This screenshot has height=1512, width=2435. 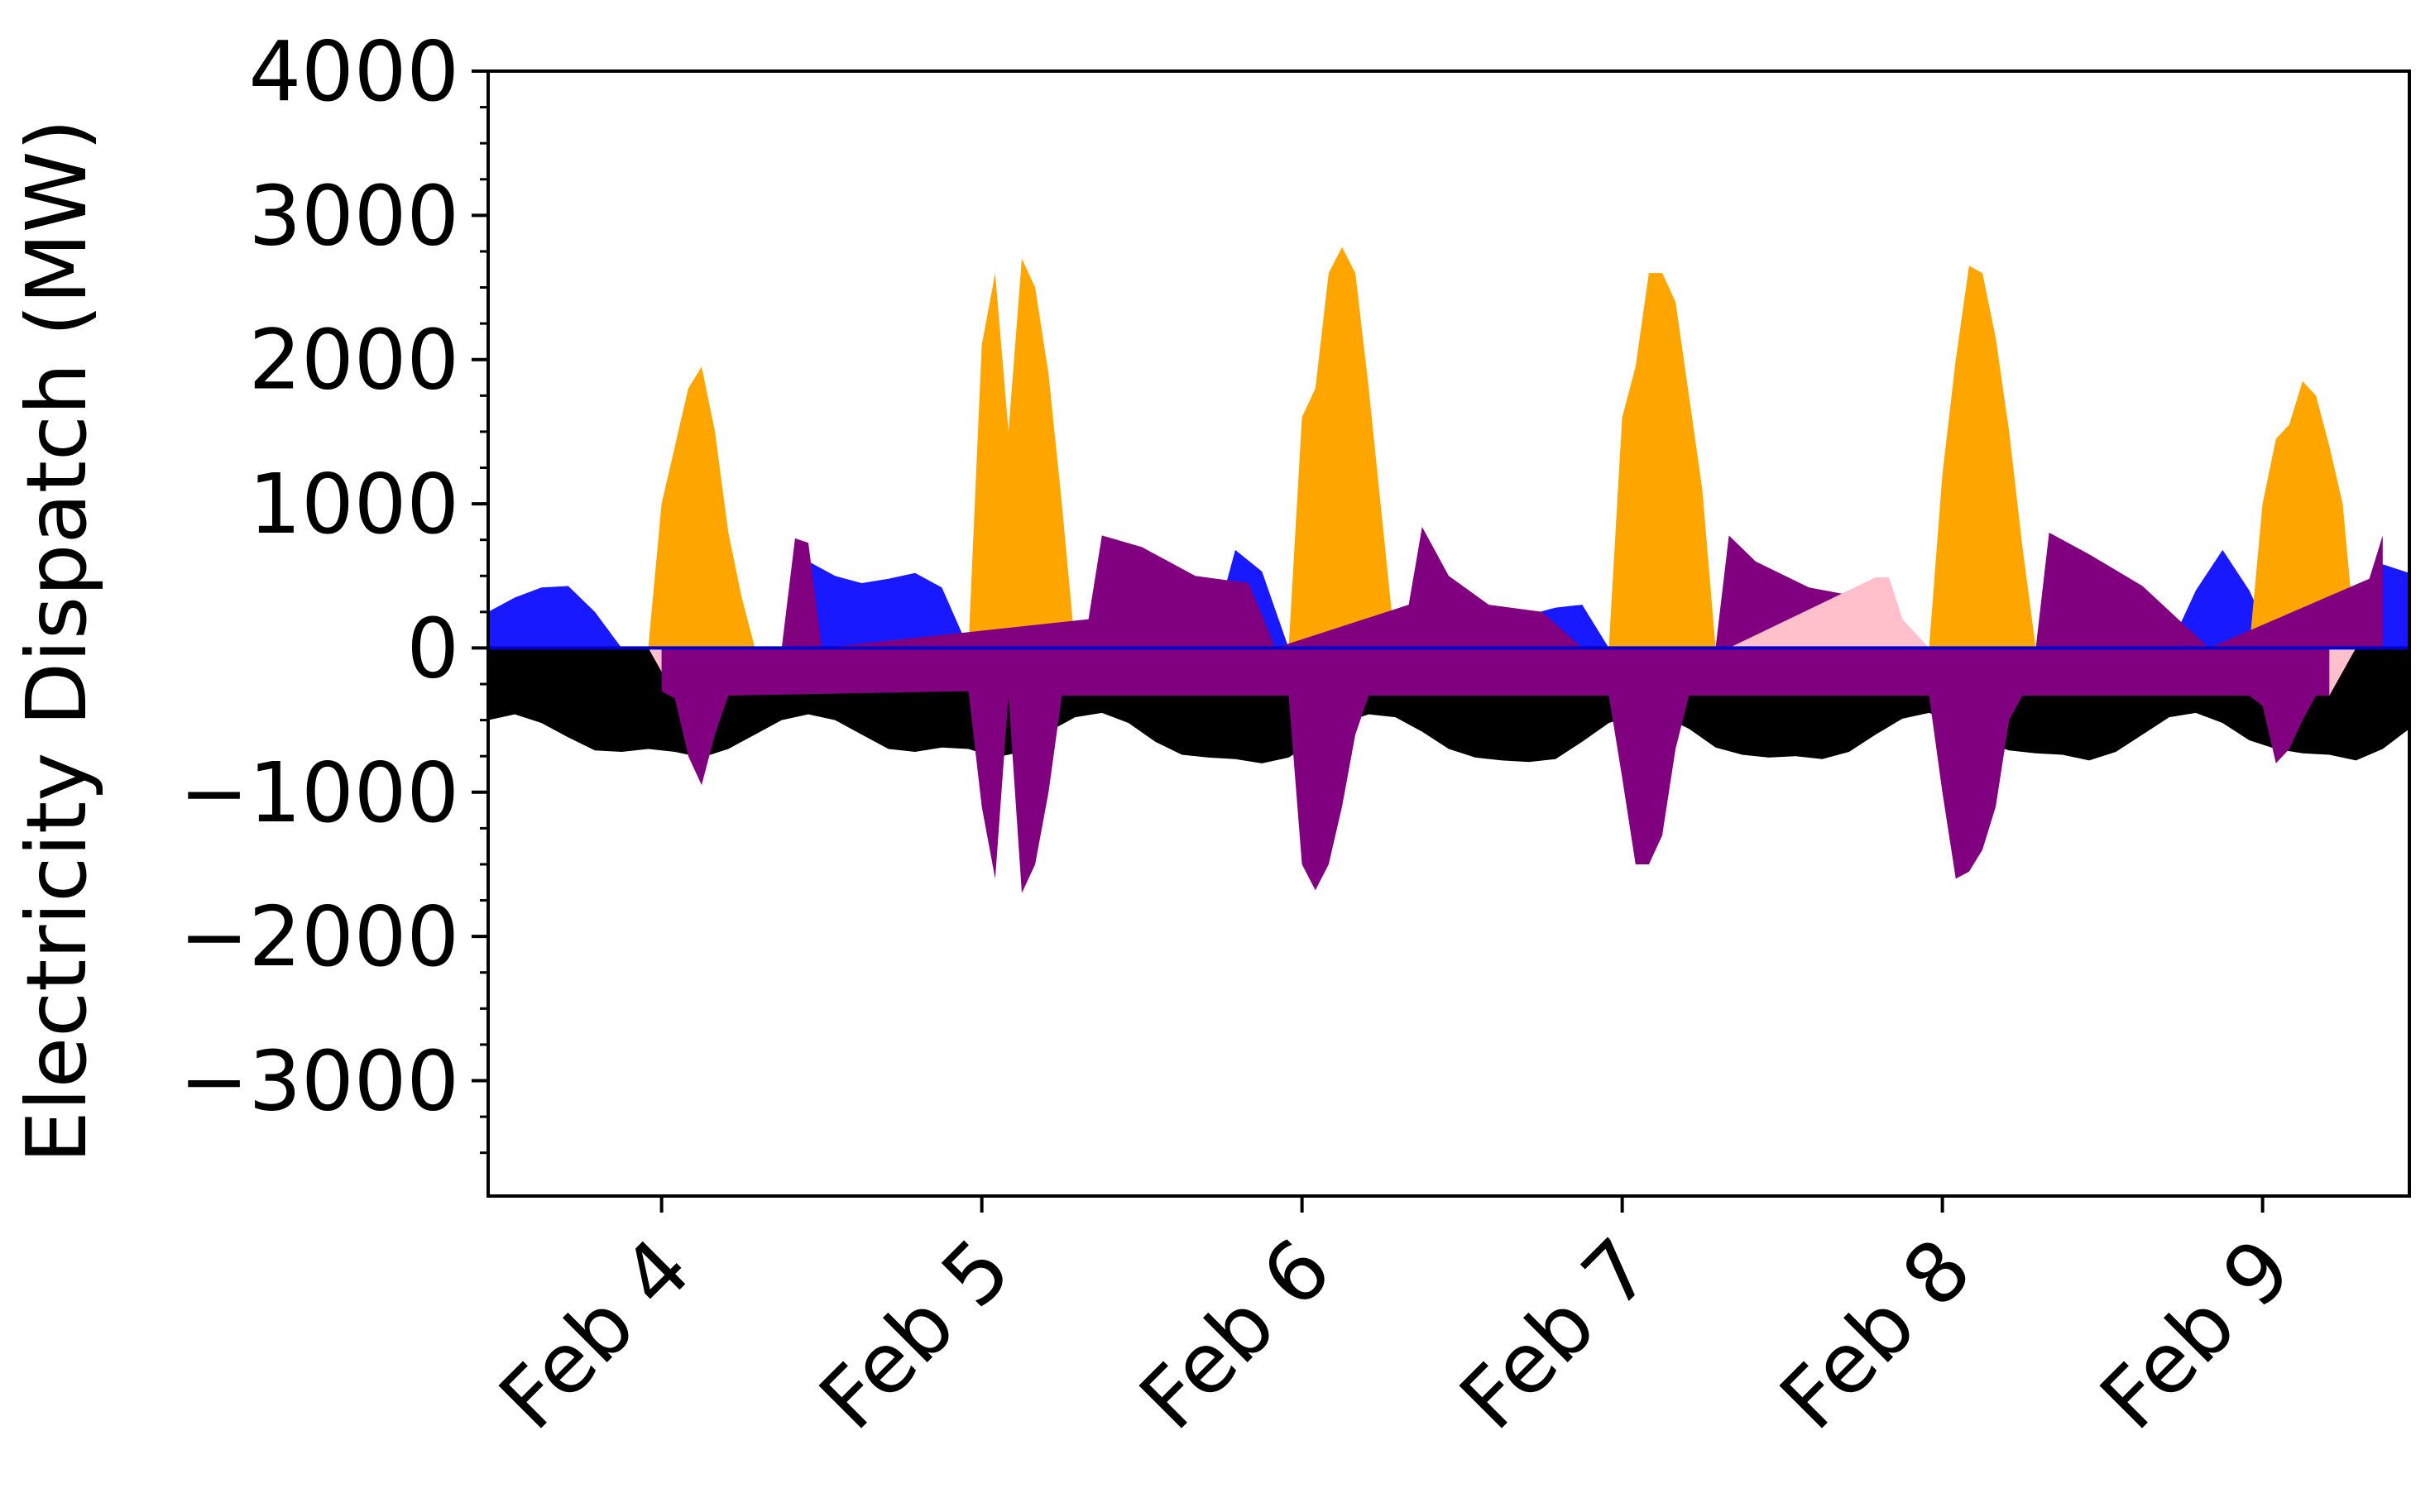 What do you see at coordinates (2195, 1333) in the screenshot?
I see `x-tick-label: Feb 9` at bounding box center [2195, 1333].